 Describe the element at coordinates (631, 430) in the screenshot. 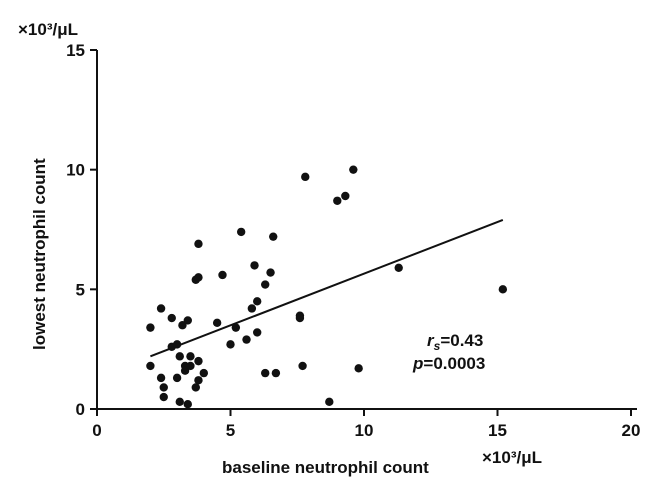

I see `x-tick-label: 20` at that location.